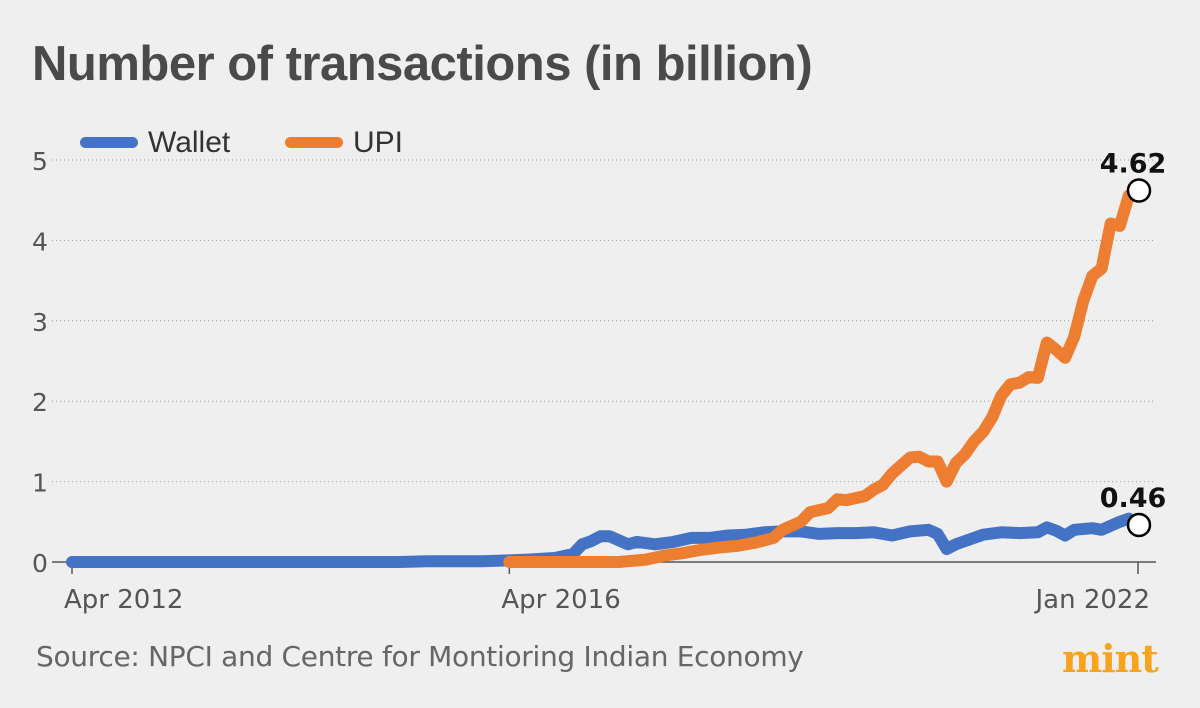  Describe the element at coordinates (189, 142) in the screenshot. I see `legend-label-wallet: Wallet` at that location.